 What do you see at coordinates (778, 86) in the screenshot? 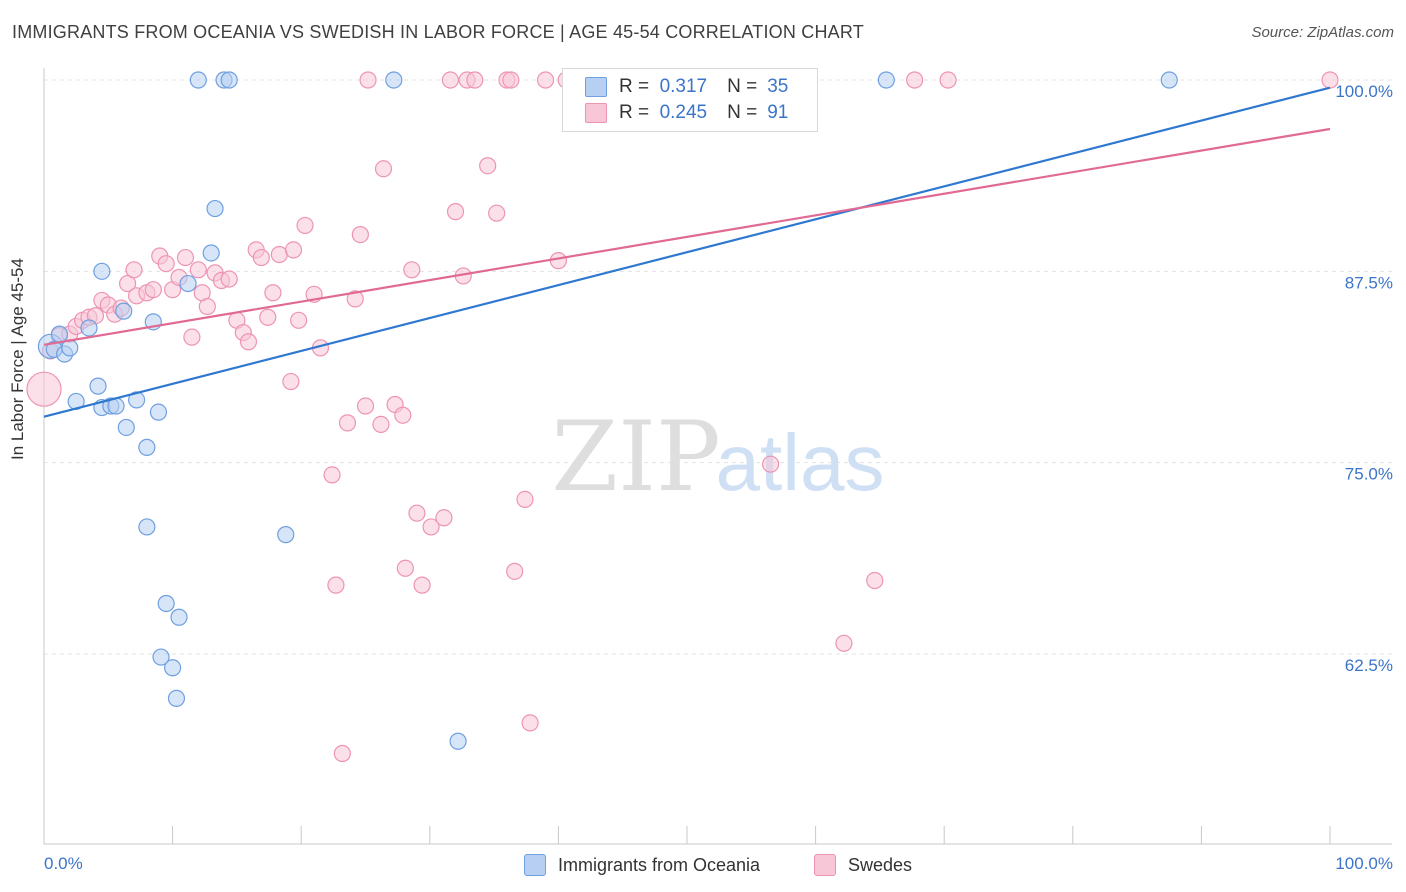
I see `legend-n-value: 35` at bounding box center [778, 86].